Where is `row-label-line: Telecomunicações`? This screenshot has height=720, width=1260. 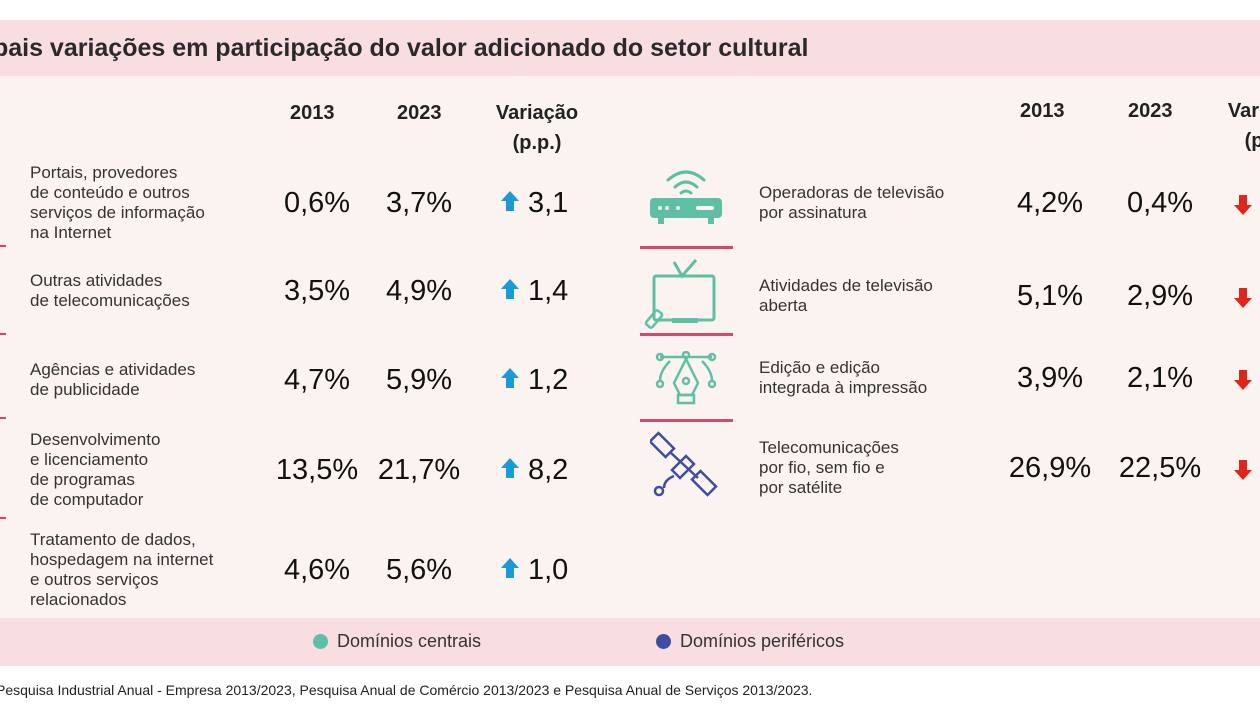
row-label-line: Telecomunicações is located at coordinates (829, 447).